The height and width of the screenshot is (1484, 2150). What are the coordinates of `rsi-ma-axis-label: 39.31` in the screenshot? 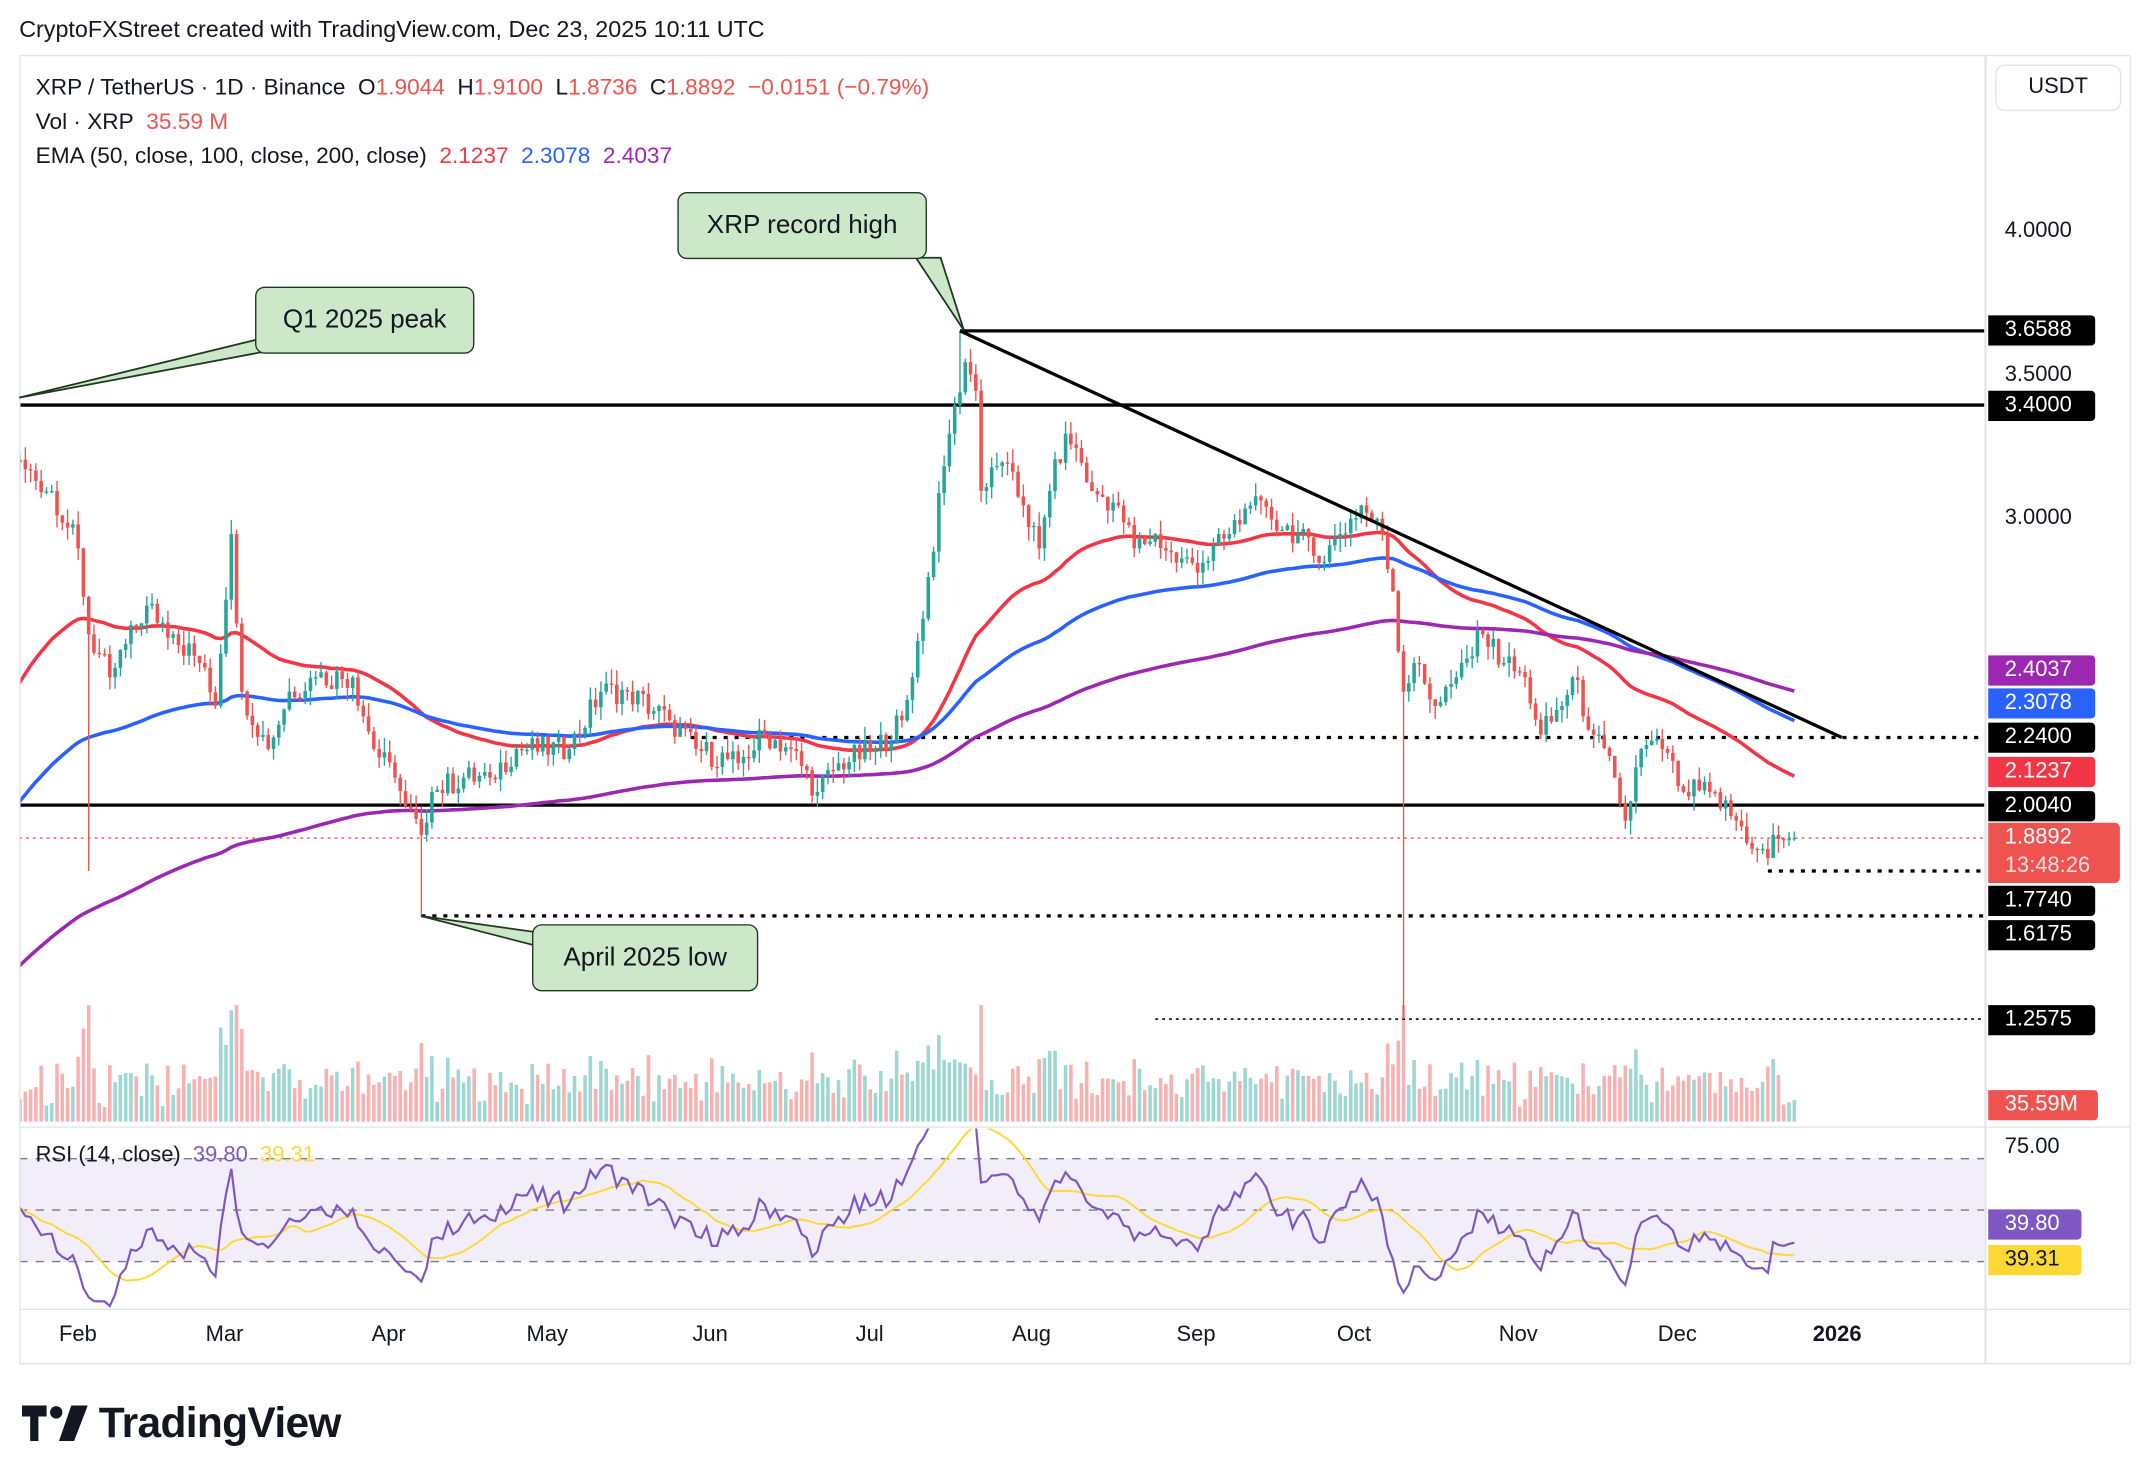 It's located at (2035, 1260).